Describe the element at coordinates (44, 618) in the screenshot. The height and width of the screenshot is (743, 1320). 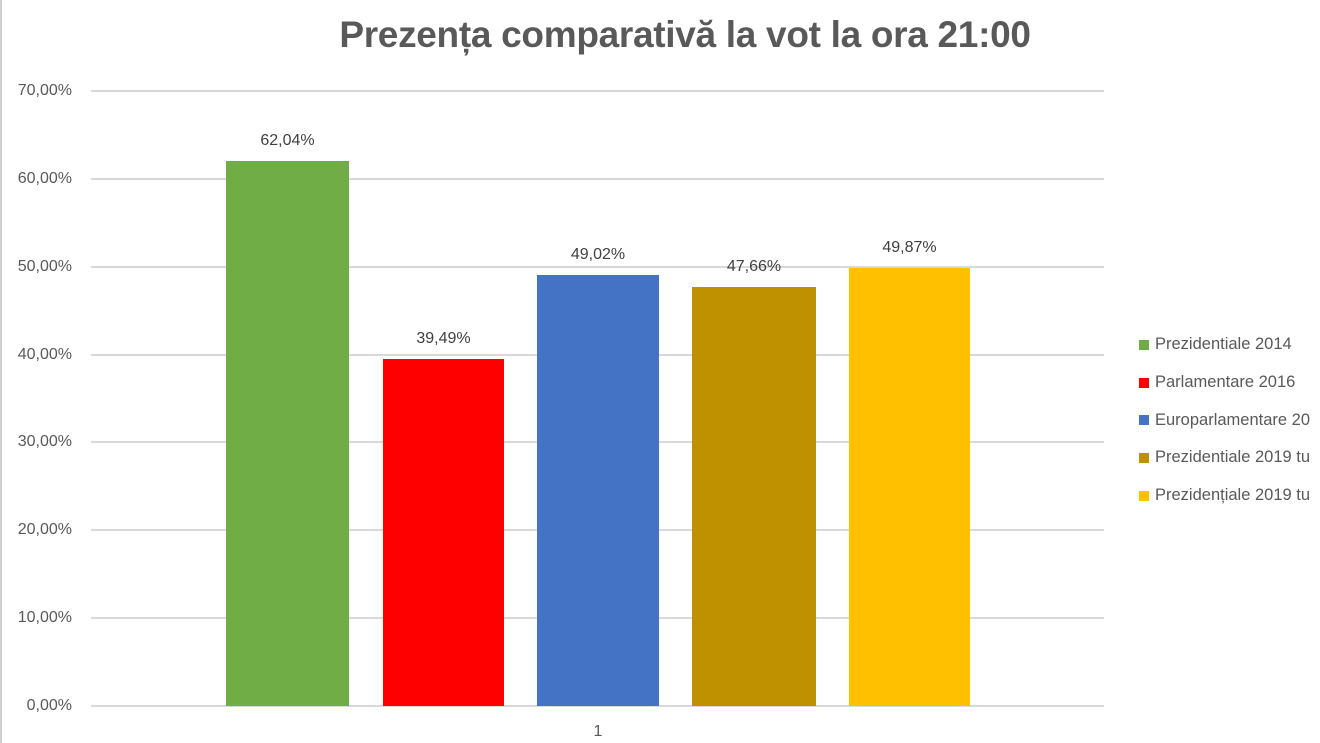
I see `y-tick-label: 10,00%` at that location.